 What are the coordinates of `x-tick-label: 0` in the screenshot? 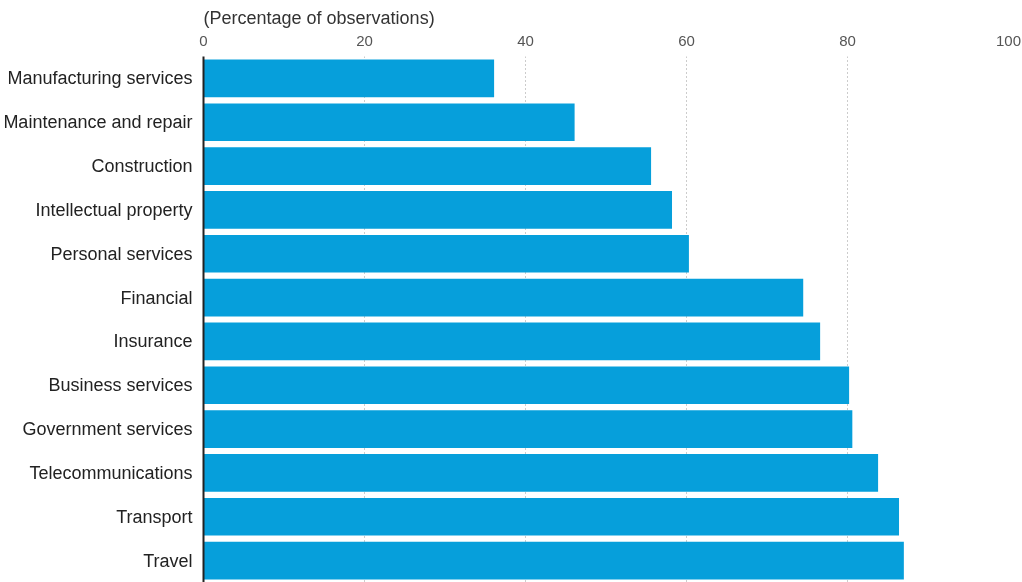 It's located at (203, 40).